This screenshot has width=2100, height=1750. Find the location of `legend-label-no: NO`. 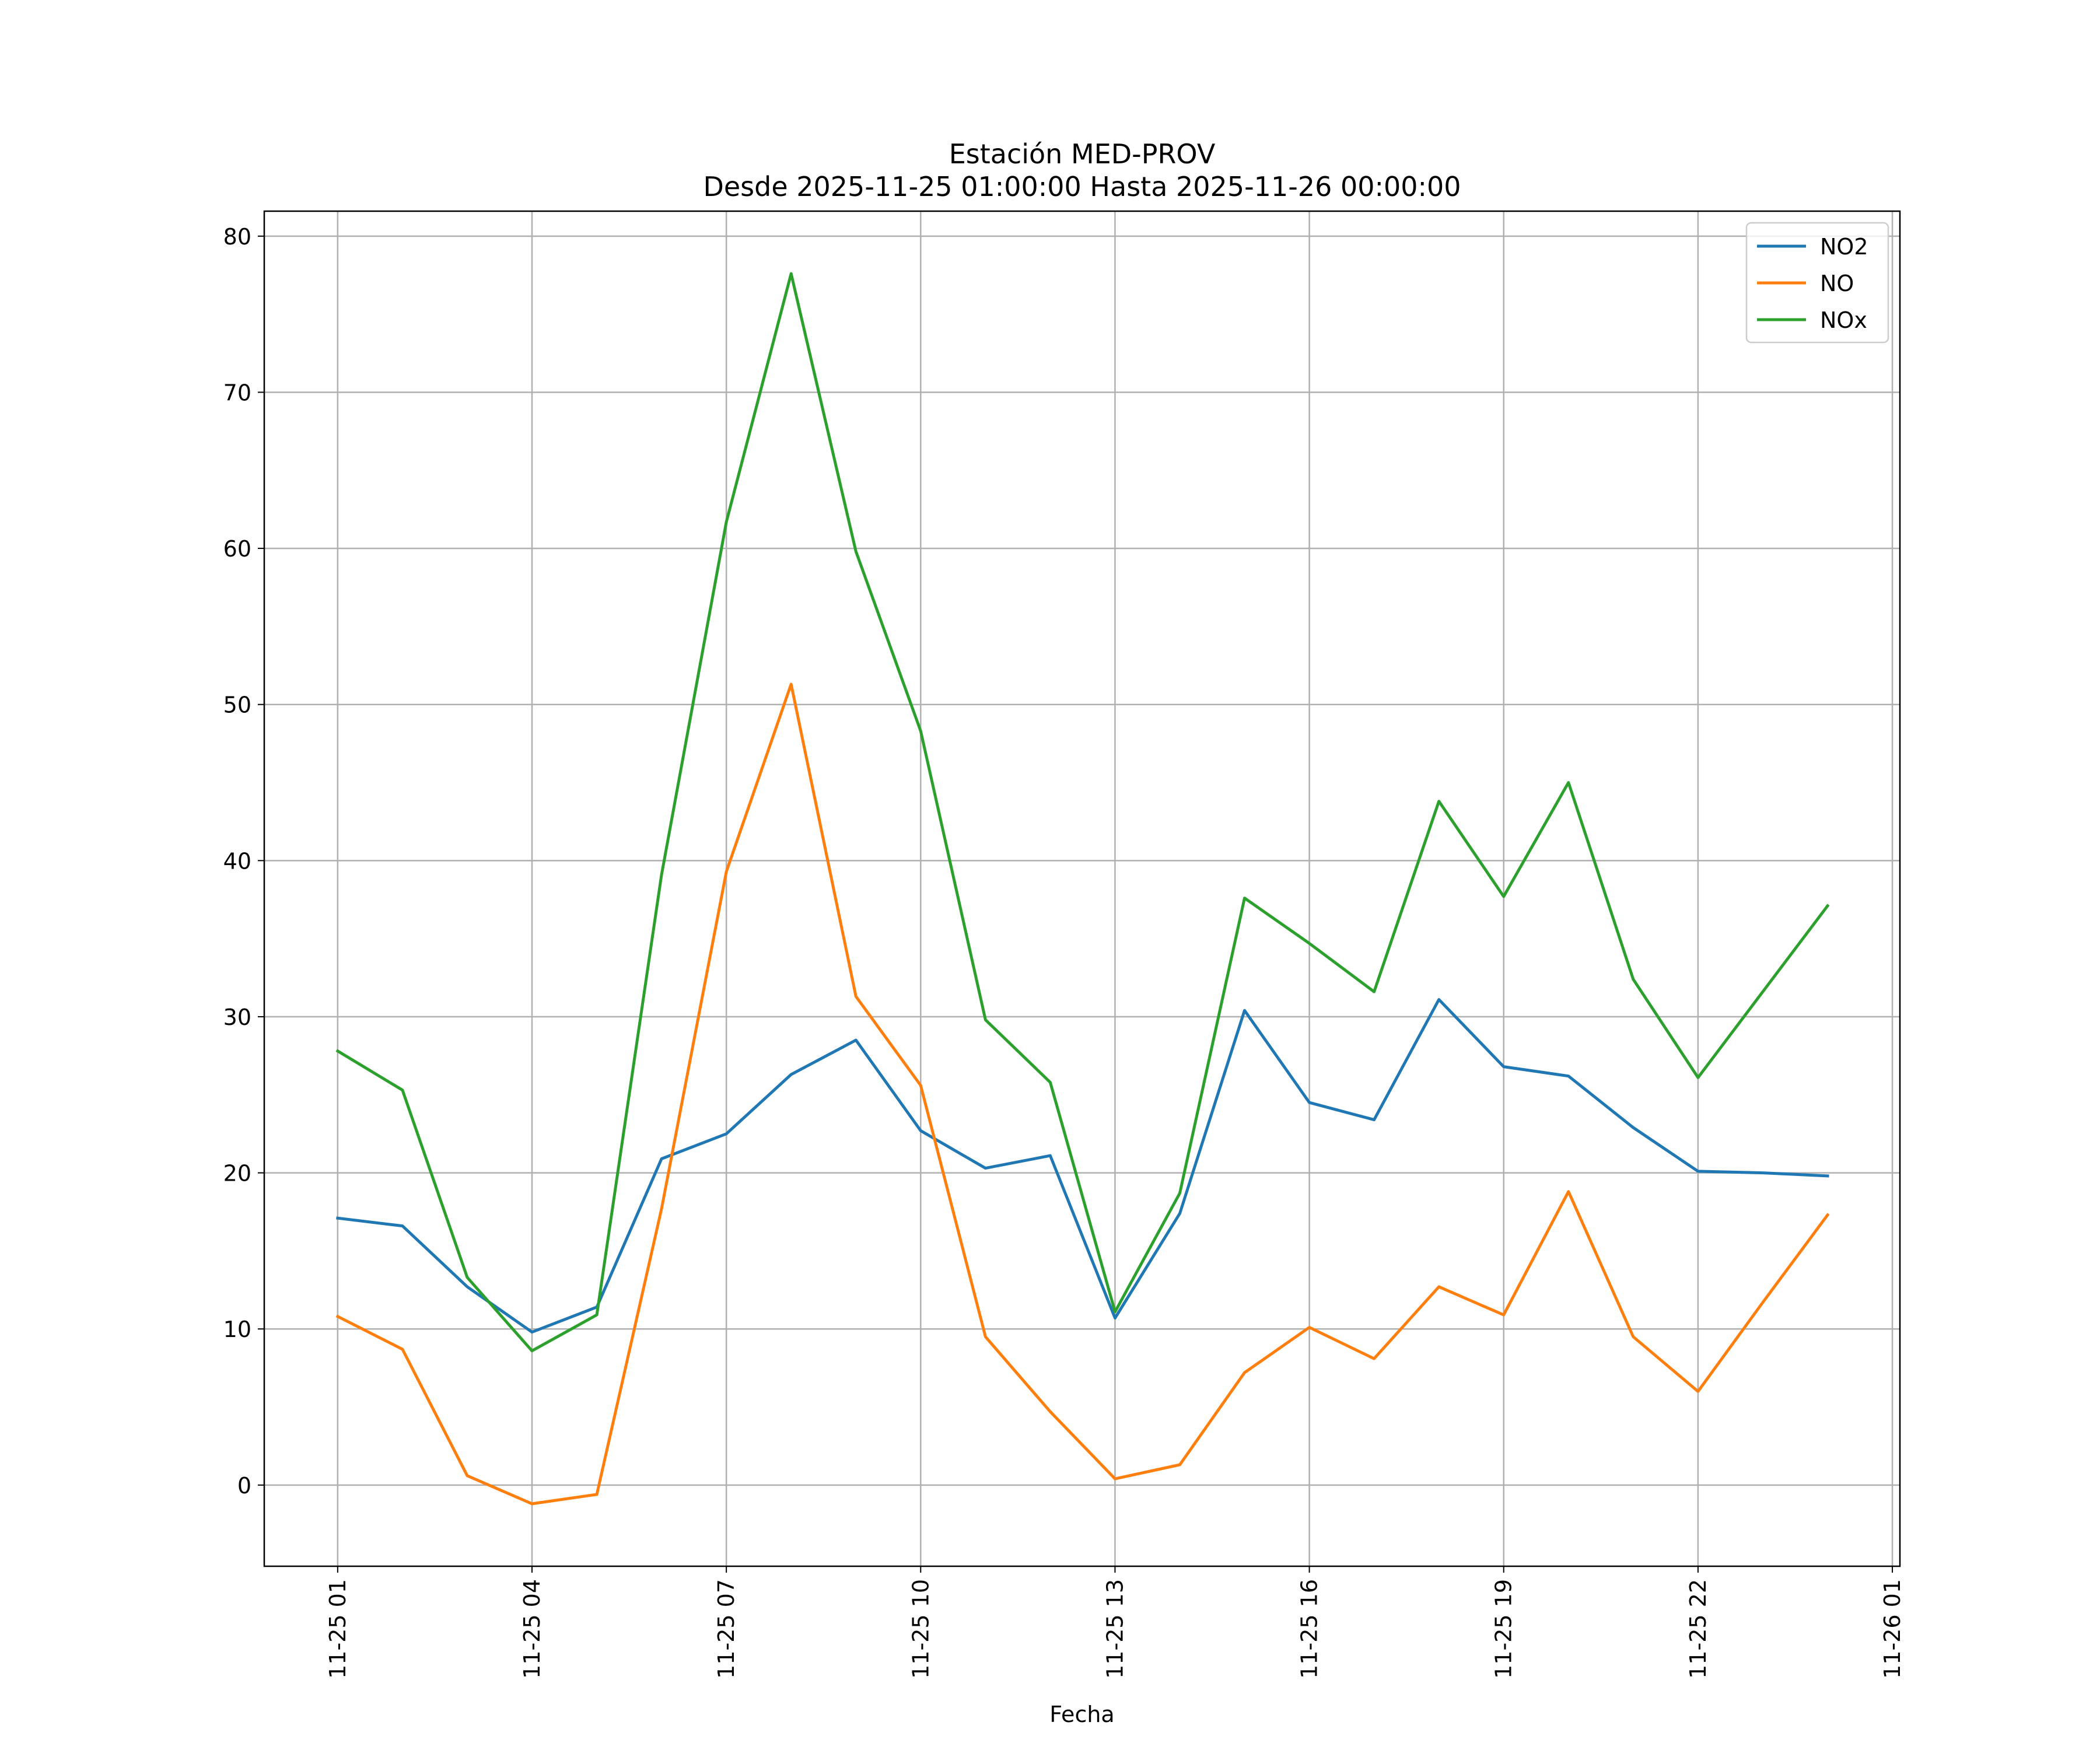

legend-label-no: NO is located at coordinates (1837, 283).